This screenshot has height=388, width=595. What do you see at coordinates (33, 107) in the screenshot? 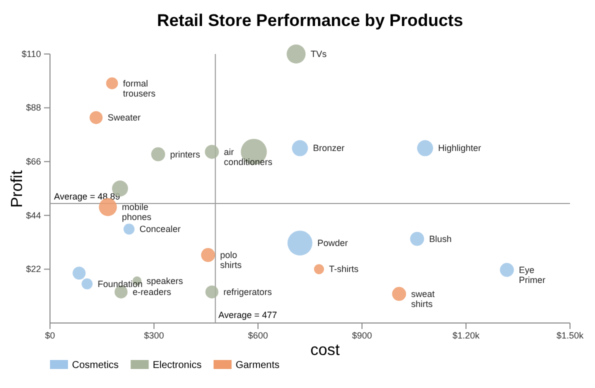
I see `y-tick-label: $88` at bounding box center [33, 107].